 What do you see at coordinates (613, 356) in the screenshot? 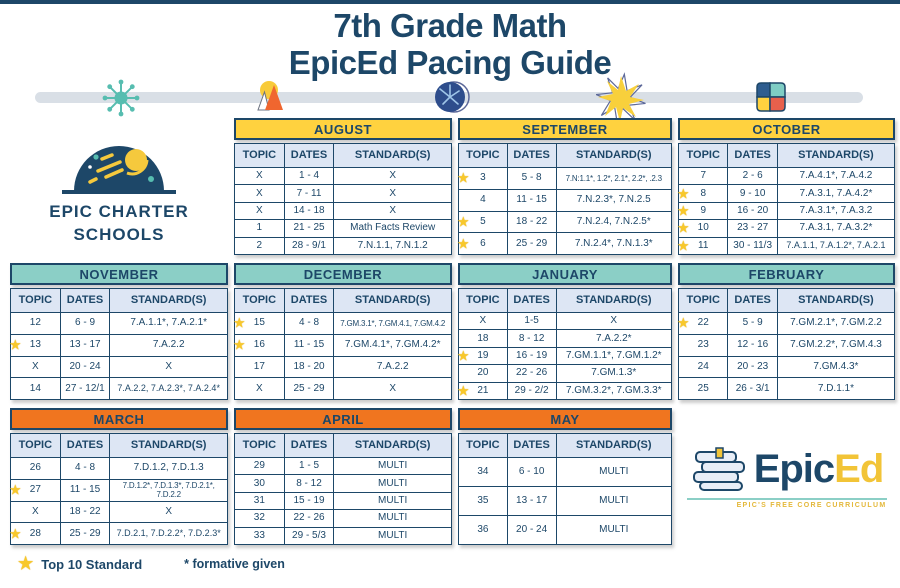
I see `standards-cell: 7.GM.1.1*, 7.GM.1.2*` at bounding box center [613, 356].